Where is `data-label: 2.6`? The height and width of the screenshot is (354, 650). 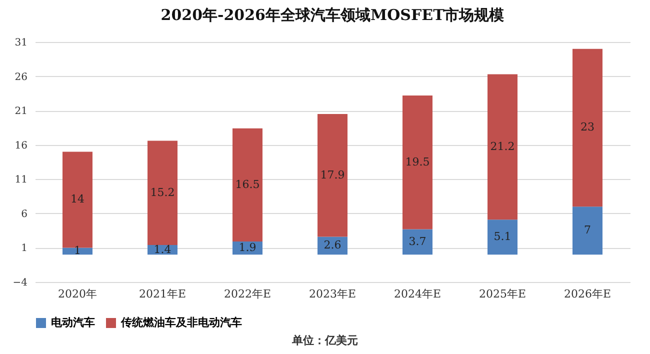
data-label: 2.6 is located at coordinates (333, 245).